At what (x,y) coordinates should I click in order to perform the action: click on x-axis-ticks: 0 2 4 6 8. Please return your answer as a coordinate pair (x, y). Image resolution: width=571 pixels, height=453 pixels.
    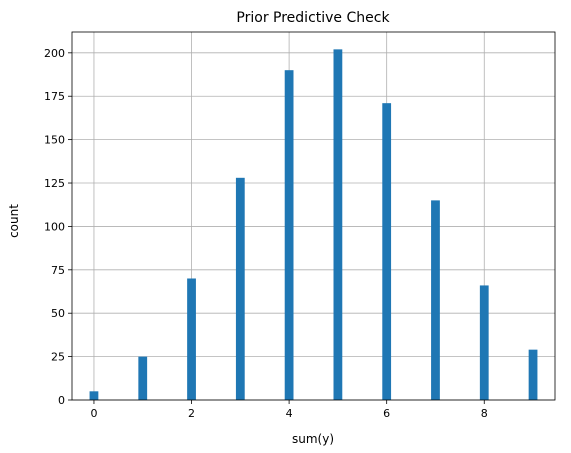
    Looking at the image, I should click on (289, 410).